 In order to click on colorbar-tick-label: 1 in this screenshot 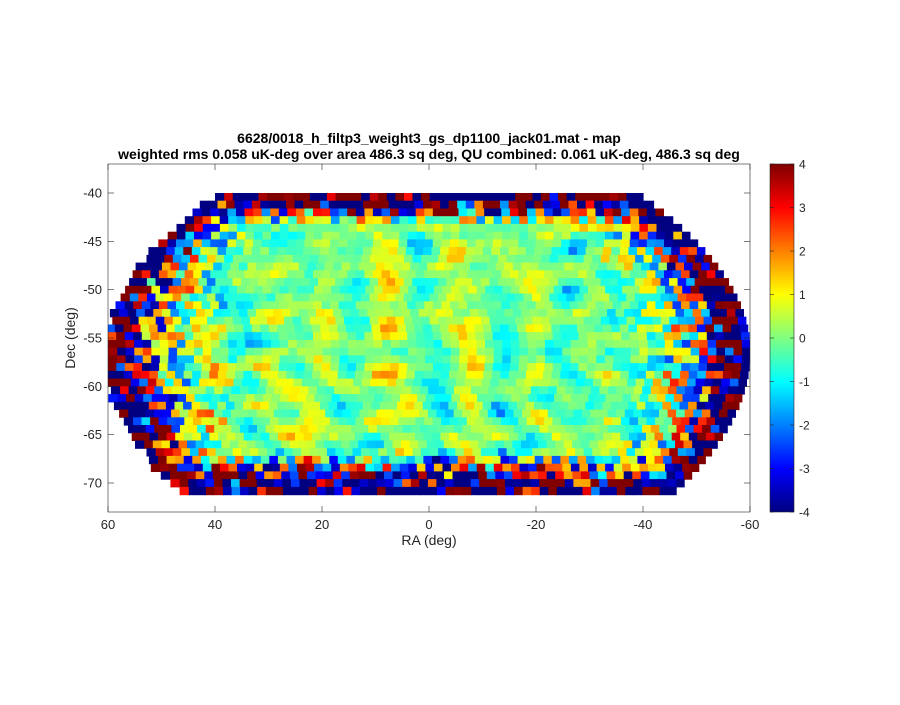, I will do `click(802, 295)`.